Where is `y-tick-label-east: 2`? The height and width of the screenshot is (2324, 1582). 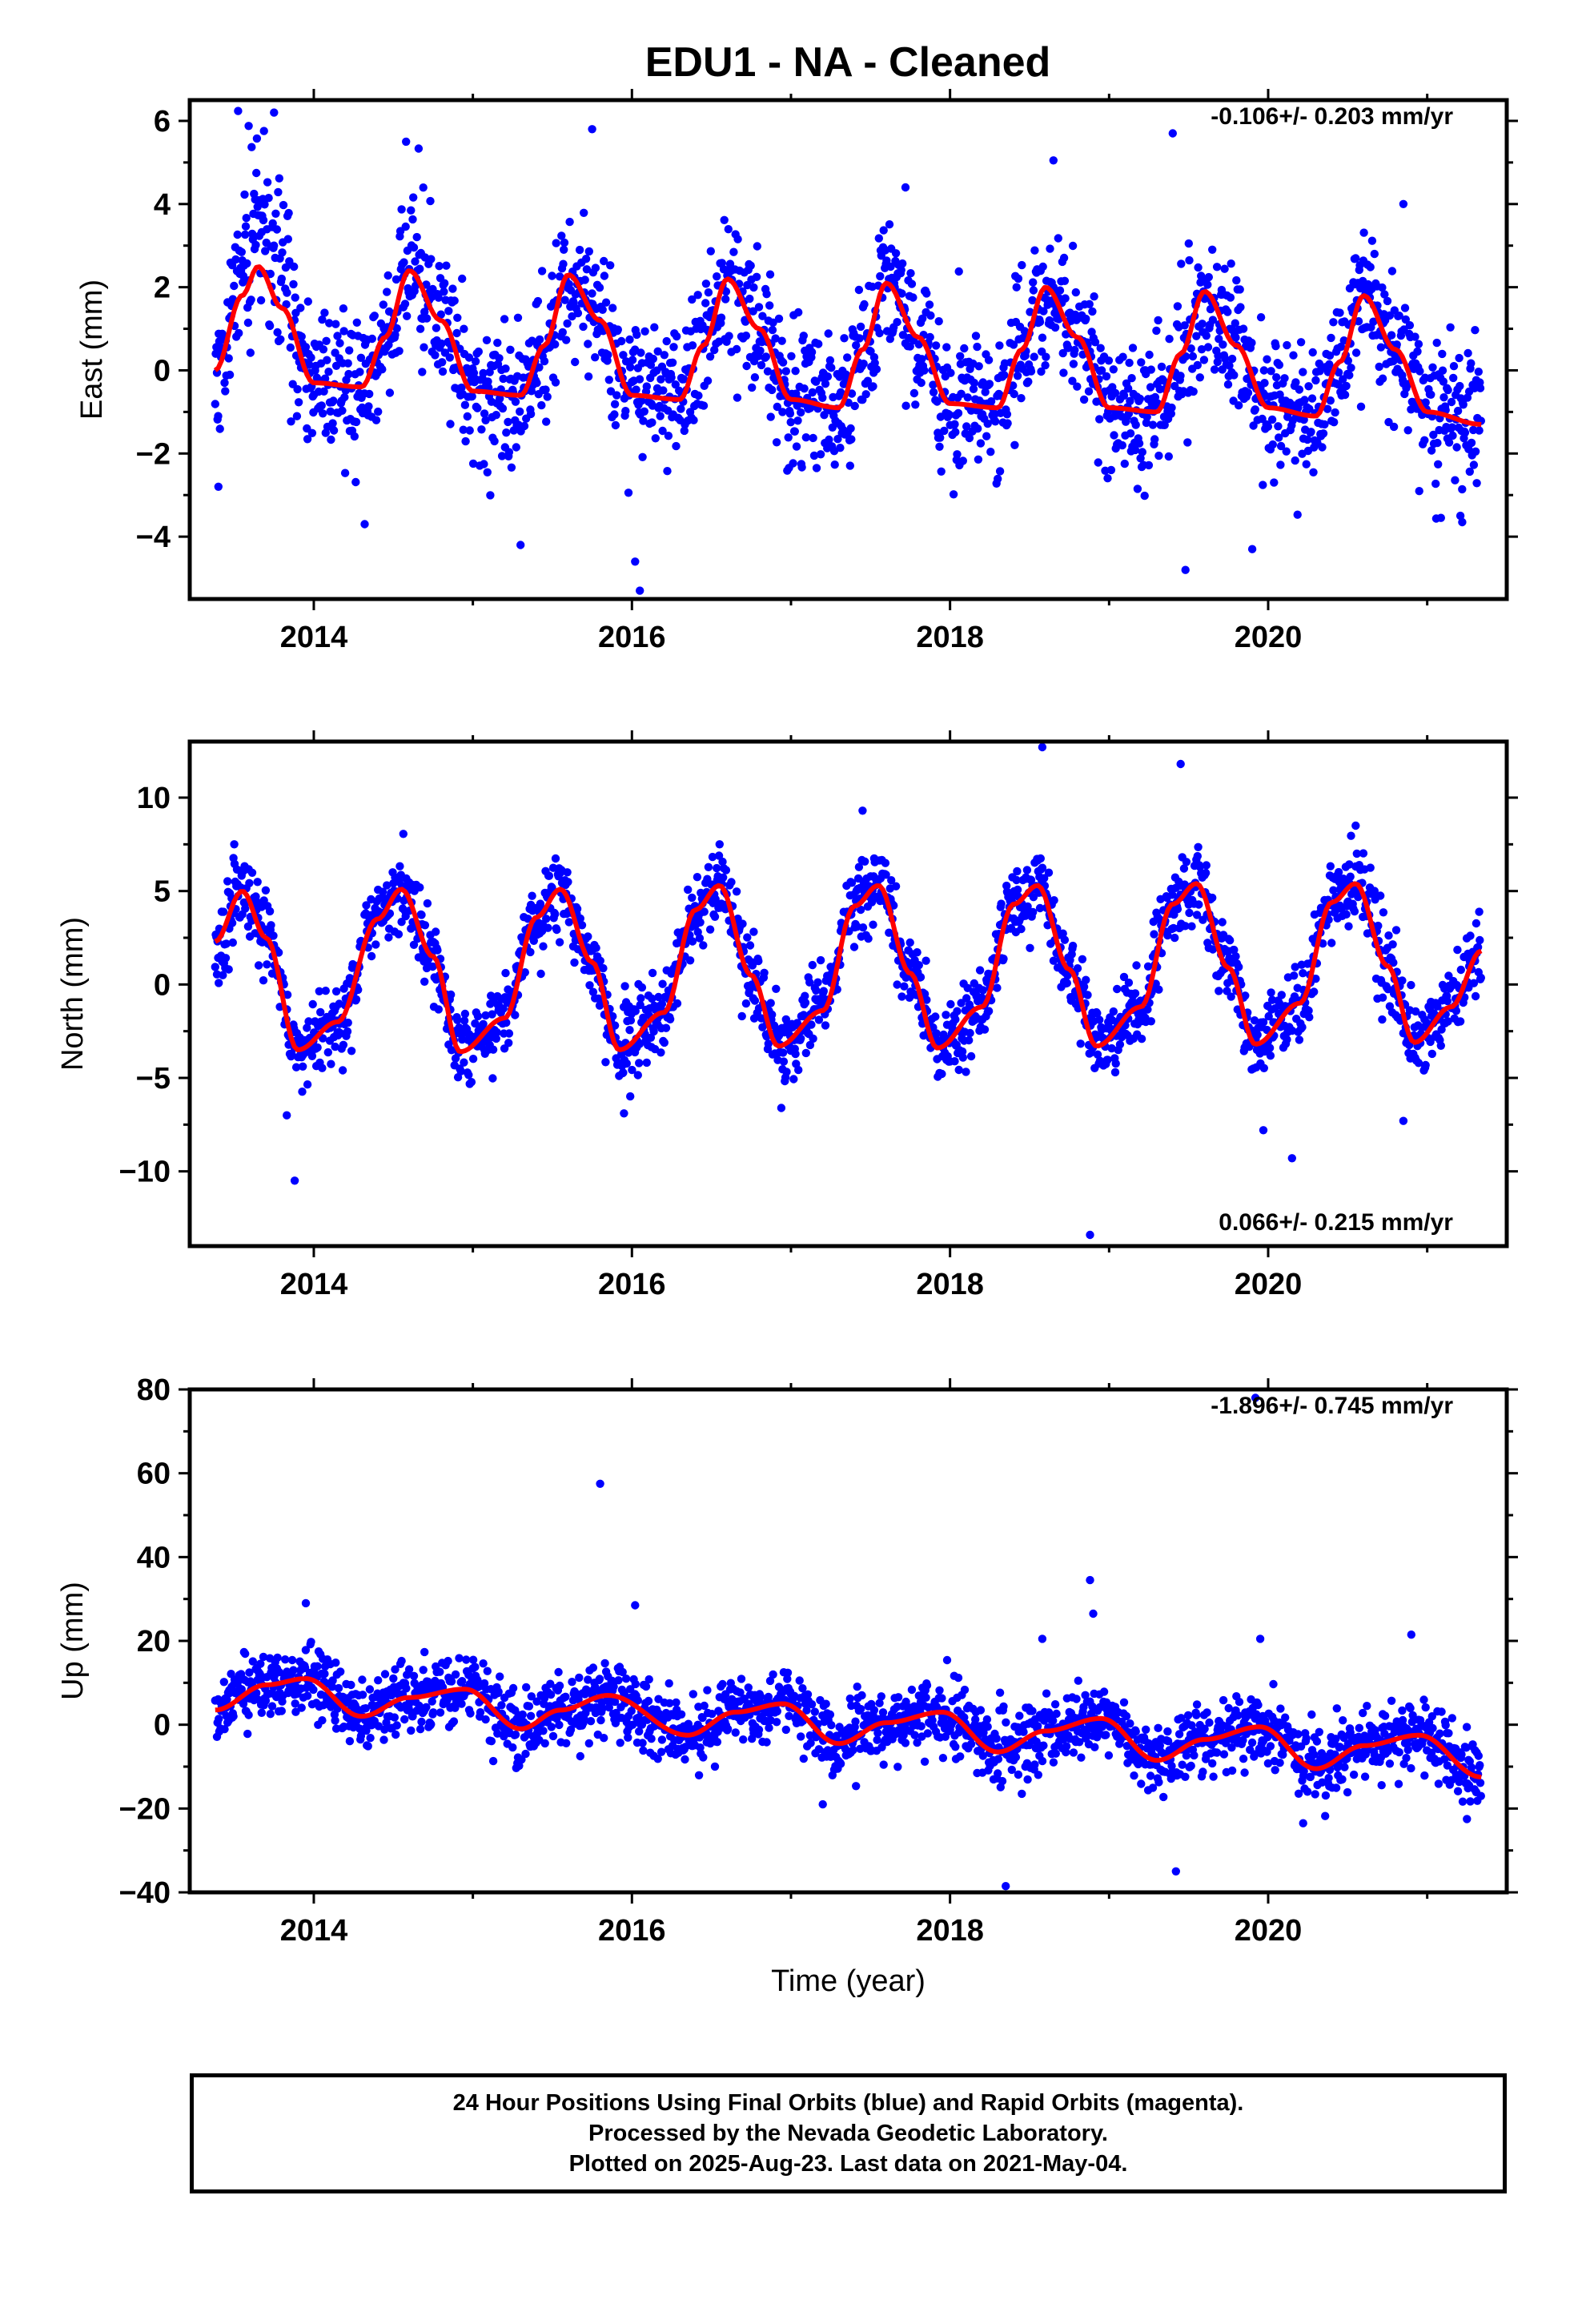 y-tick-label-east: 2 is located at coordinates (162, 288).